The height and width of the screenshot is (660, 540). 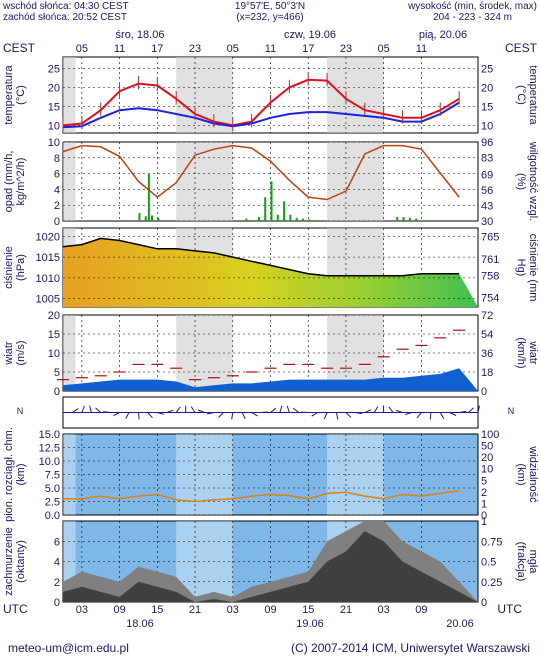 What do you see at coordinates (261, 496) in the screenshot?
I see `visibility-visibility-line` at bounding box center [261, 496].